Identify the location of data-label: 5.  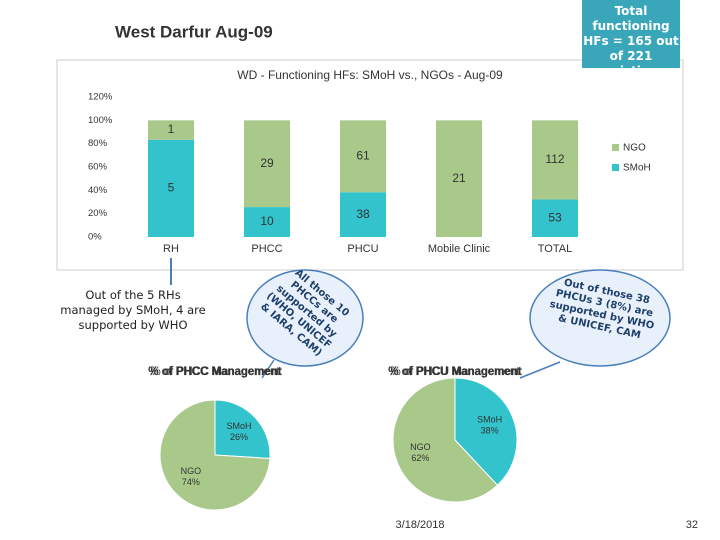
(171, 188).